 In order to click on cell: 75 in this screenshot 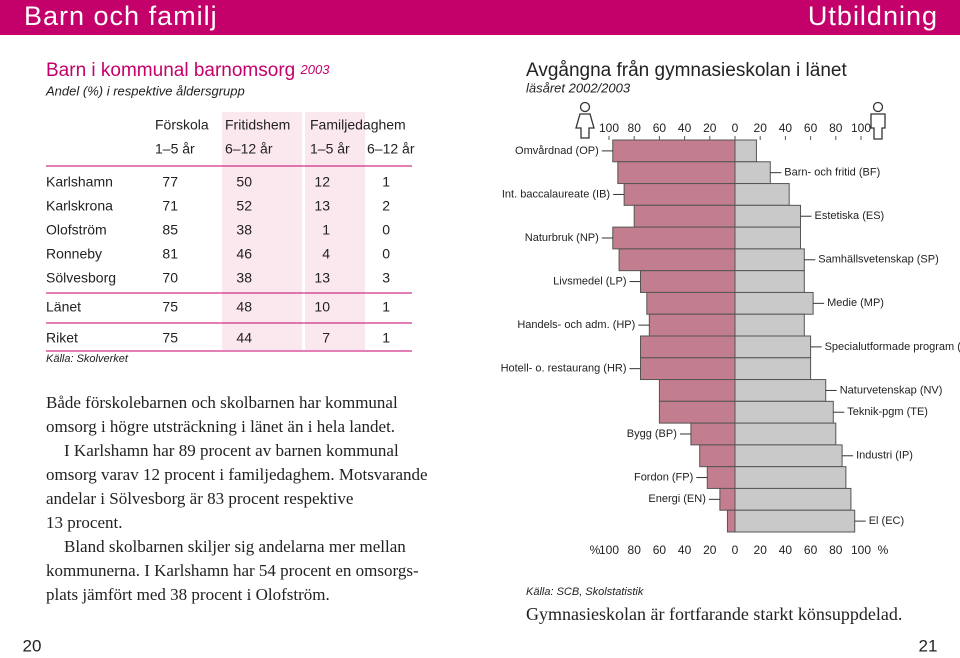, I will do `click(170, 307)`.